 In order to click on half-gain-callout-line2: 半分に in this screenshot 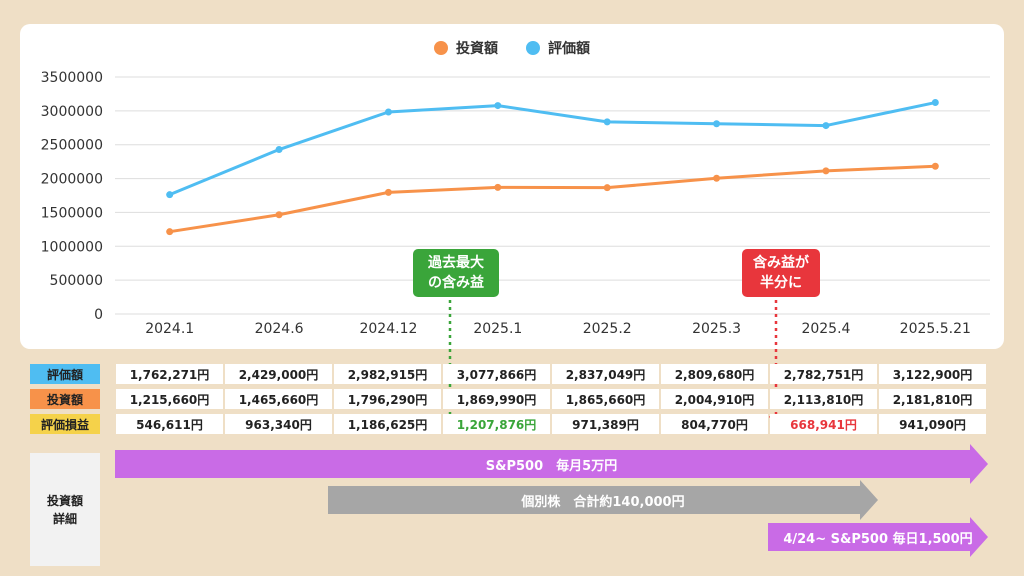, I will do `click(781, 283)`.